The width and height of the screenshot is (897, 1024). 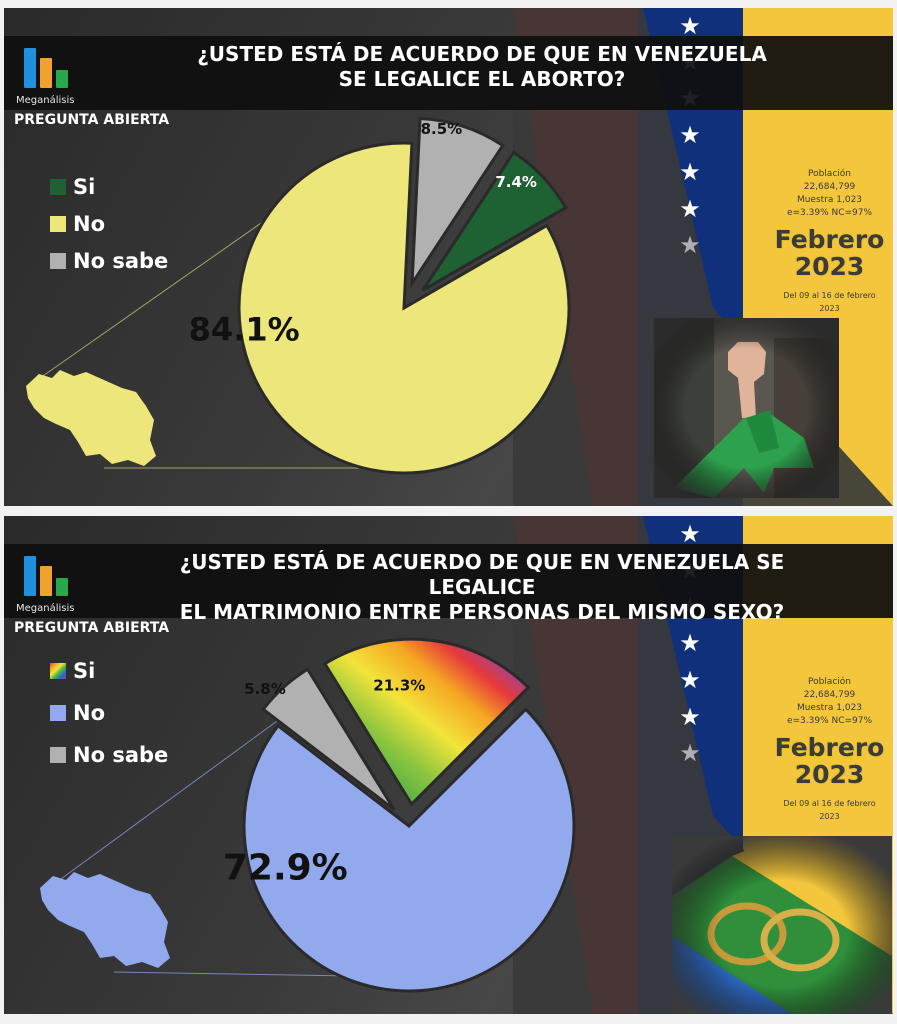 What do you see at coordinates (782, 925) in the screenshot?
I see `wedding-rings-rainbow-photo` at bounding box center [782, 925].